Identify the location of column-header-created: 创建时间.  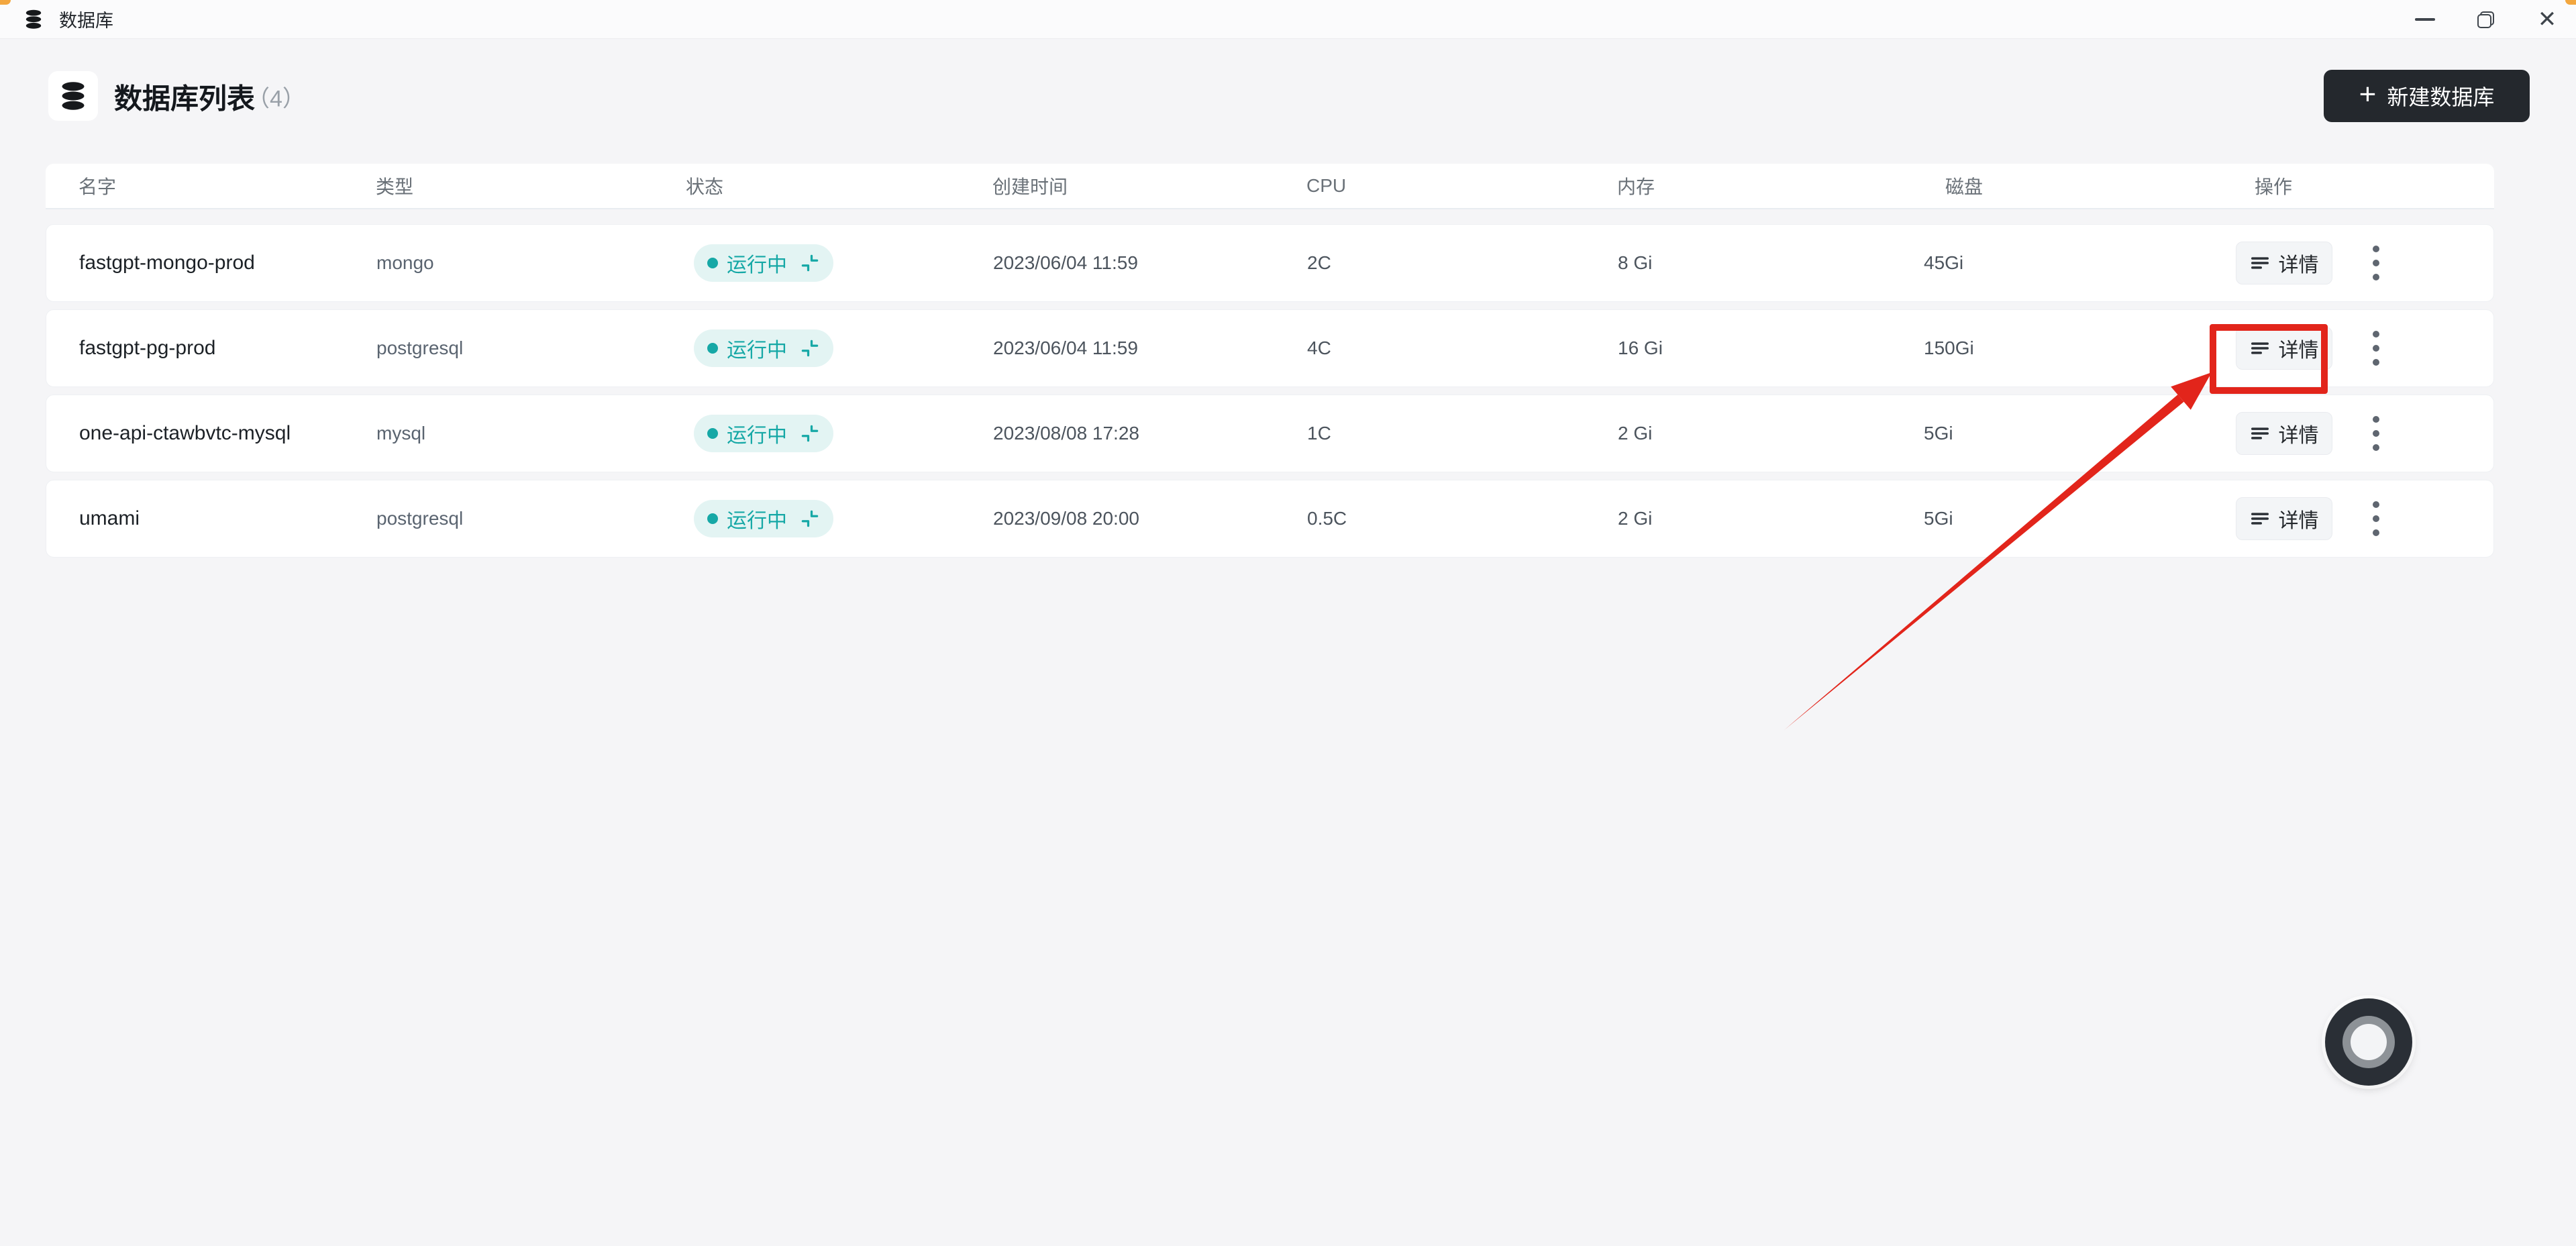
(1030, 186).